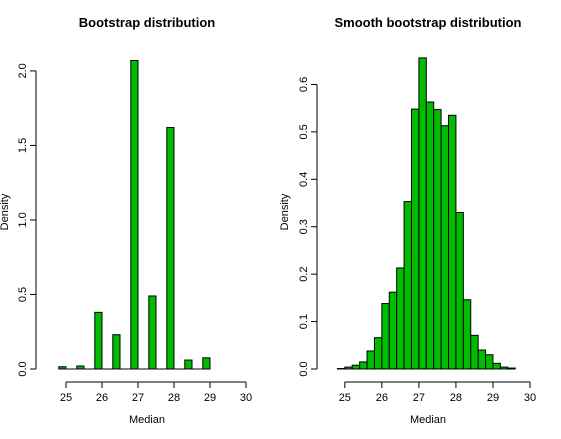 The width and height of the screenshot is (561, 439). What do you see at coordinates (23, 70) in the screenshot?
I see `y-tick-label: 2.0` at bounding box center [23, 70].